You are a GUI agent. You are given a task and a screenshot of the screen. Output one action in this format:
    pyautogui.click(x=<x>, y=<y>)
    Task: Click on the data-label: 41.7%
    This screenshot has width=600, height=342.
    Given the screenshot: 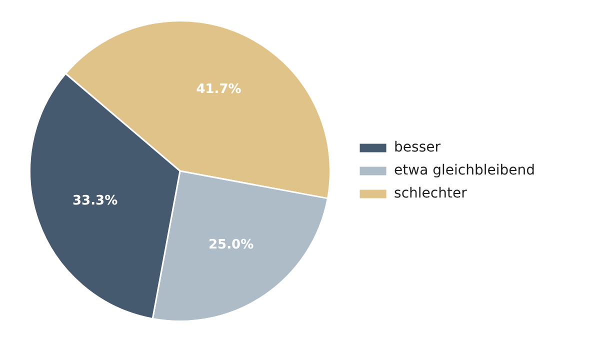 What is the action you would take?
    pyautogui.click(x=219, y=89)
    